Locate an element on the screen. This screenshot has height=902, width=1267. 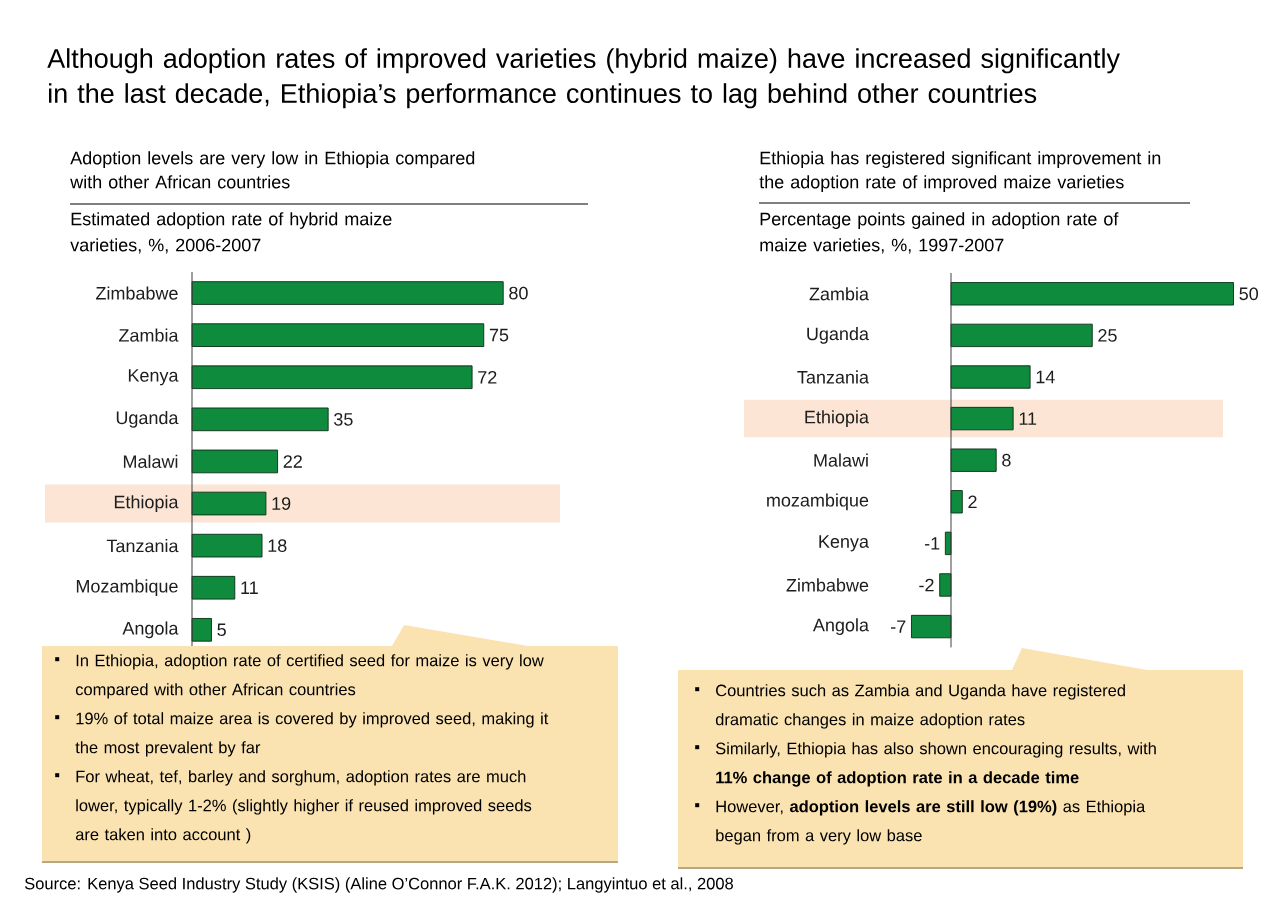
text: Countries such as Zambia and Uganda have registered dramatic changes in maize adoption rates is located at coordinates (920, 706).